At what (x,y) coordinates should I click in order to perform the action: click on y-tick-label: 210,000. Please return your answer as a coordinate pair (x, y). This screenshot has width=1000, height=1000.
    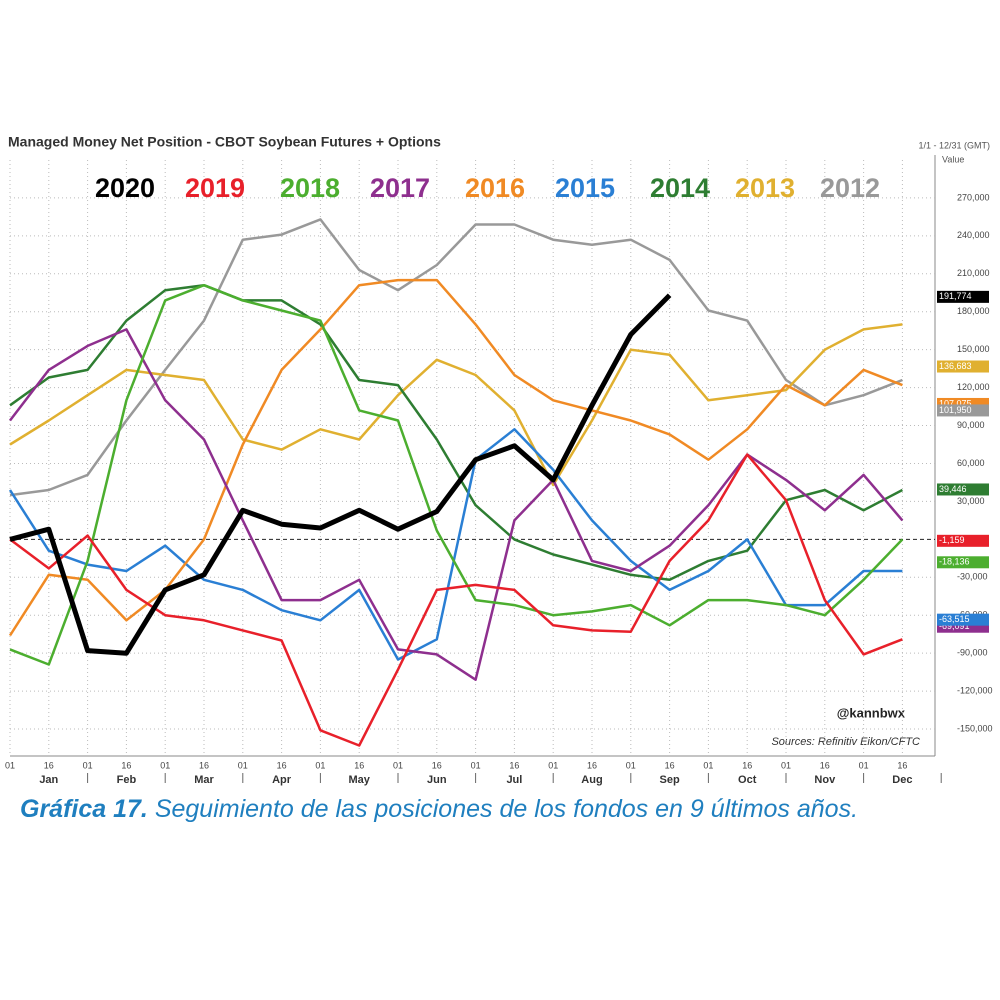
    Looking at the image, I should click on (973, 273).